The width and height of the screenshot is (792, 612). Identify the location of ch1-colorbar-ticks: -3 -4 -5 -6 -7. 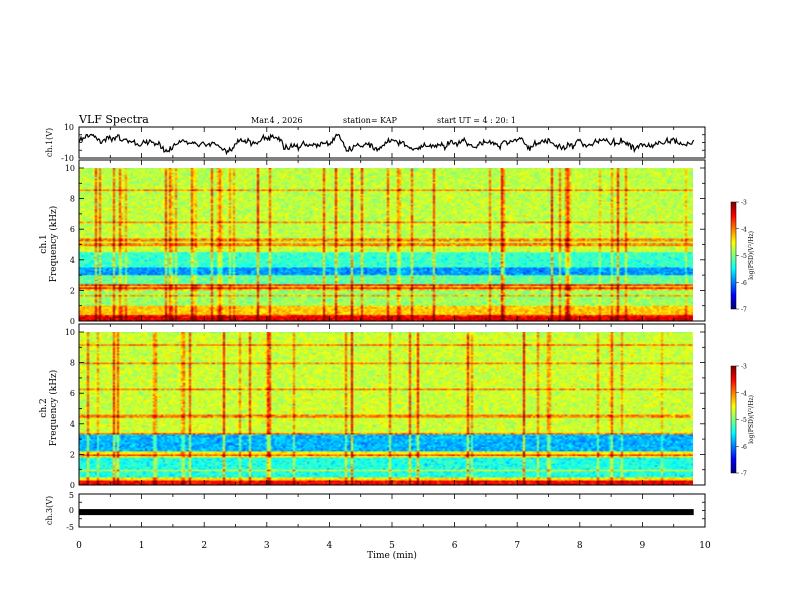
(741, 257).